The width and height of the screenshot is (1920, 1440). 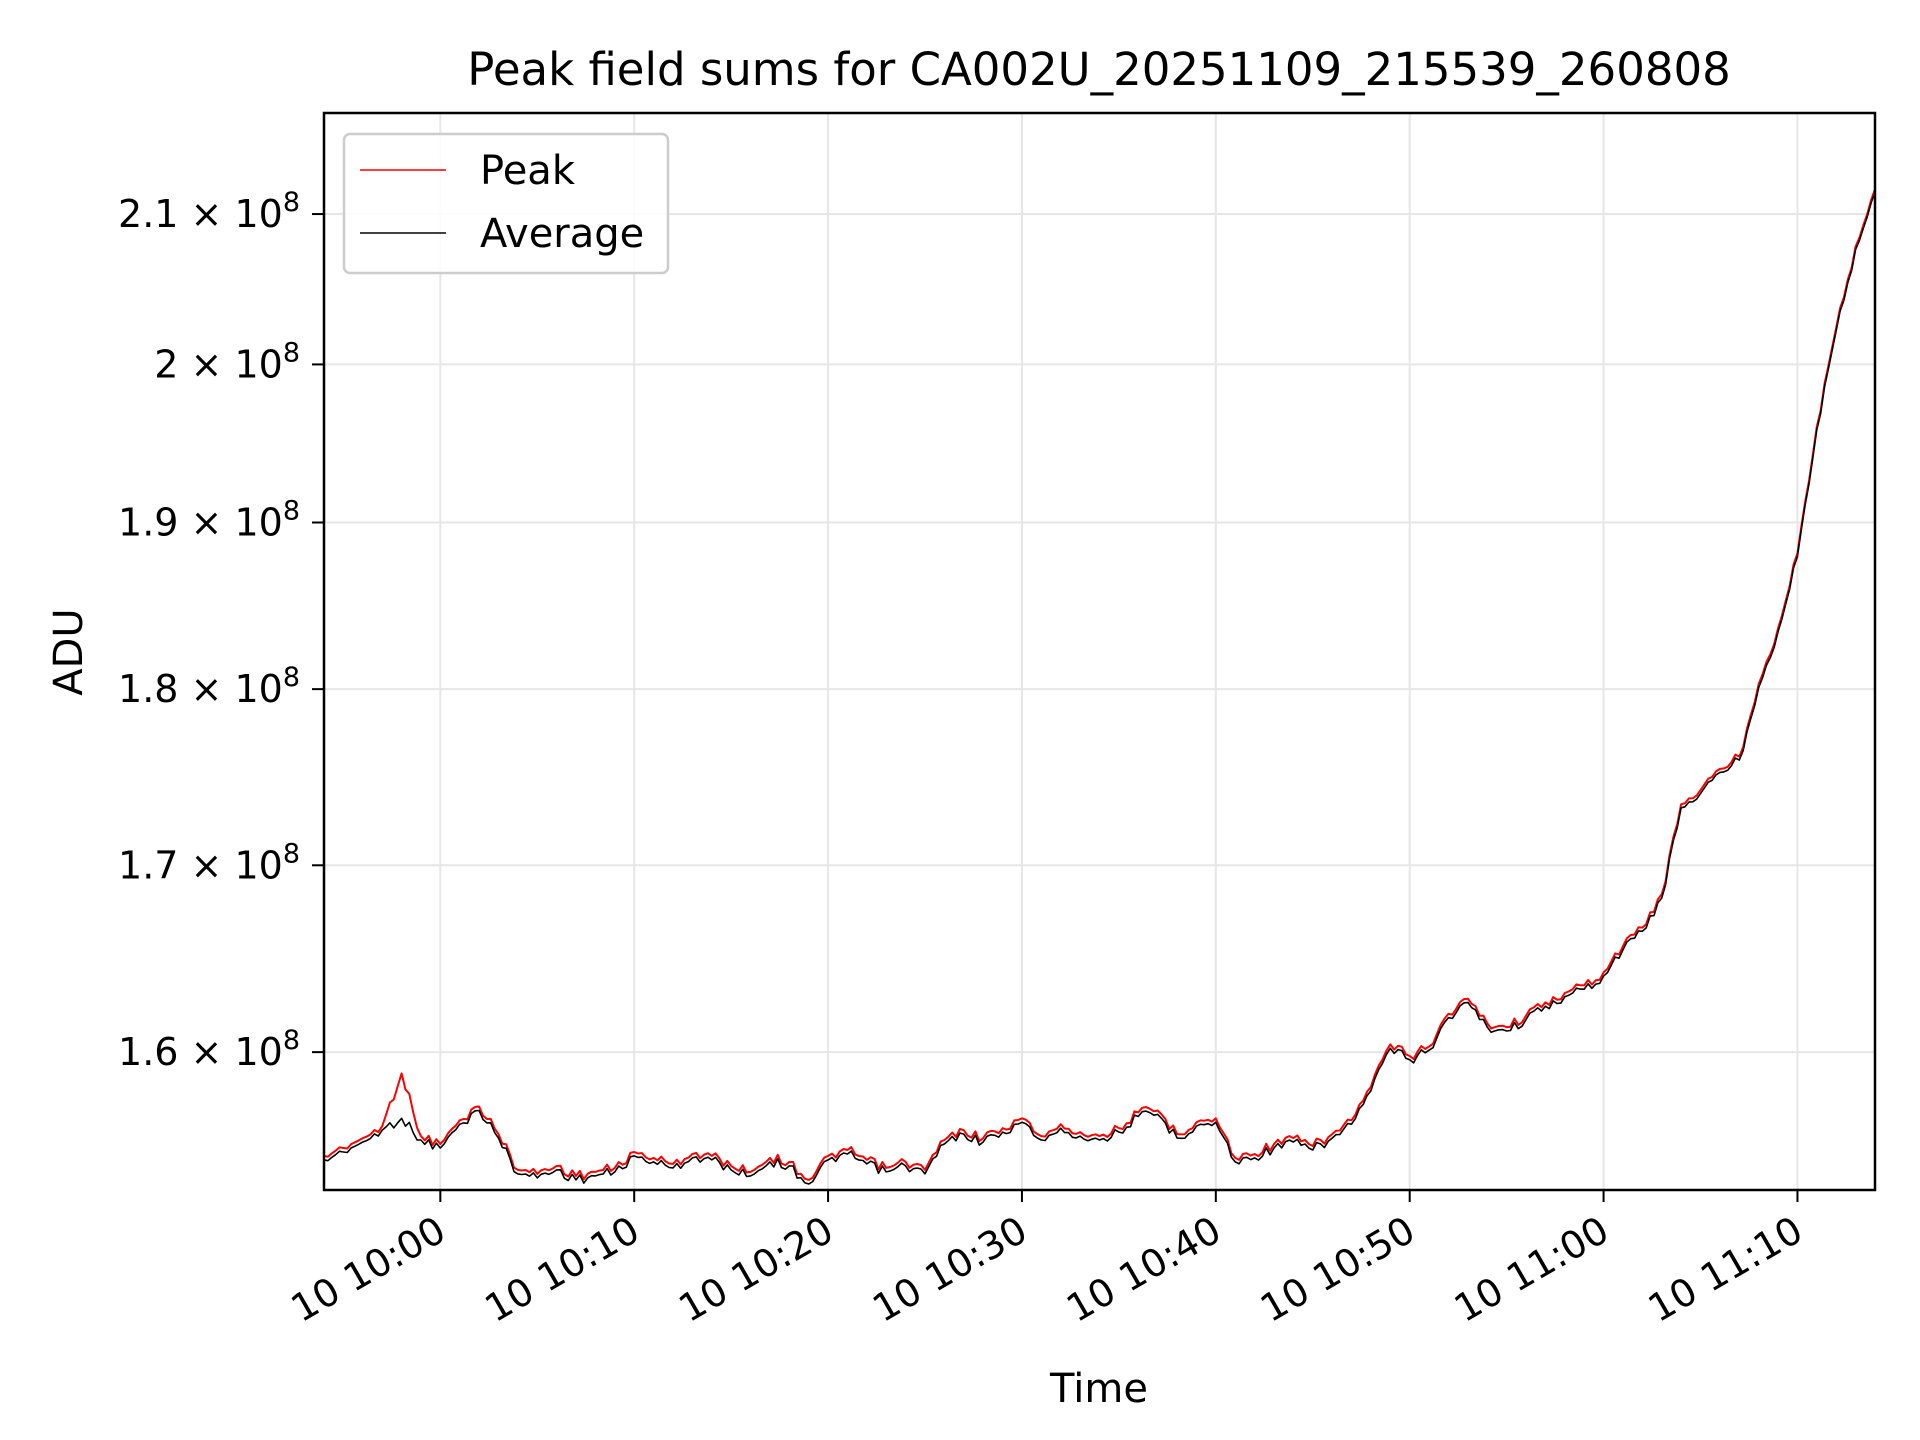 I want to click on legend-label-peak: Peak, so click(x=528, y=171).